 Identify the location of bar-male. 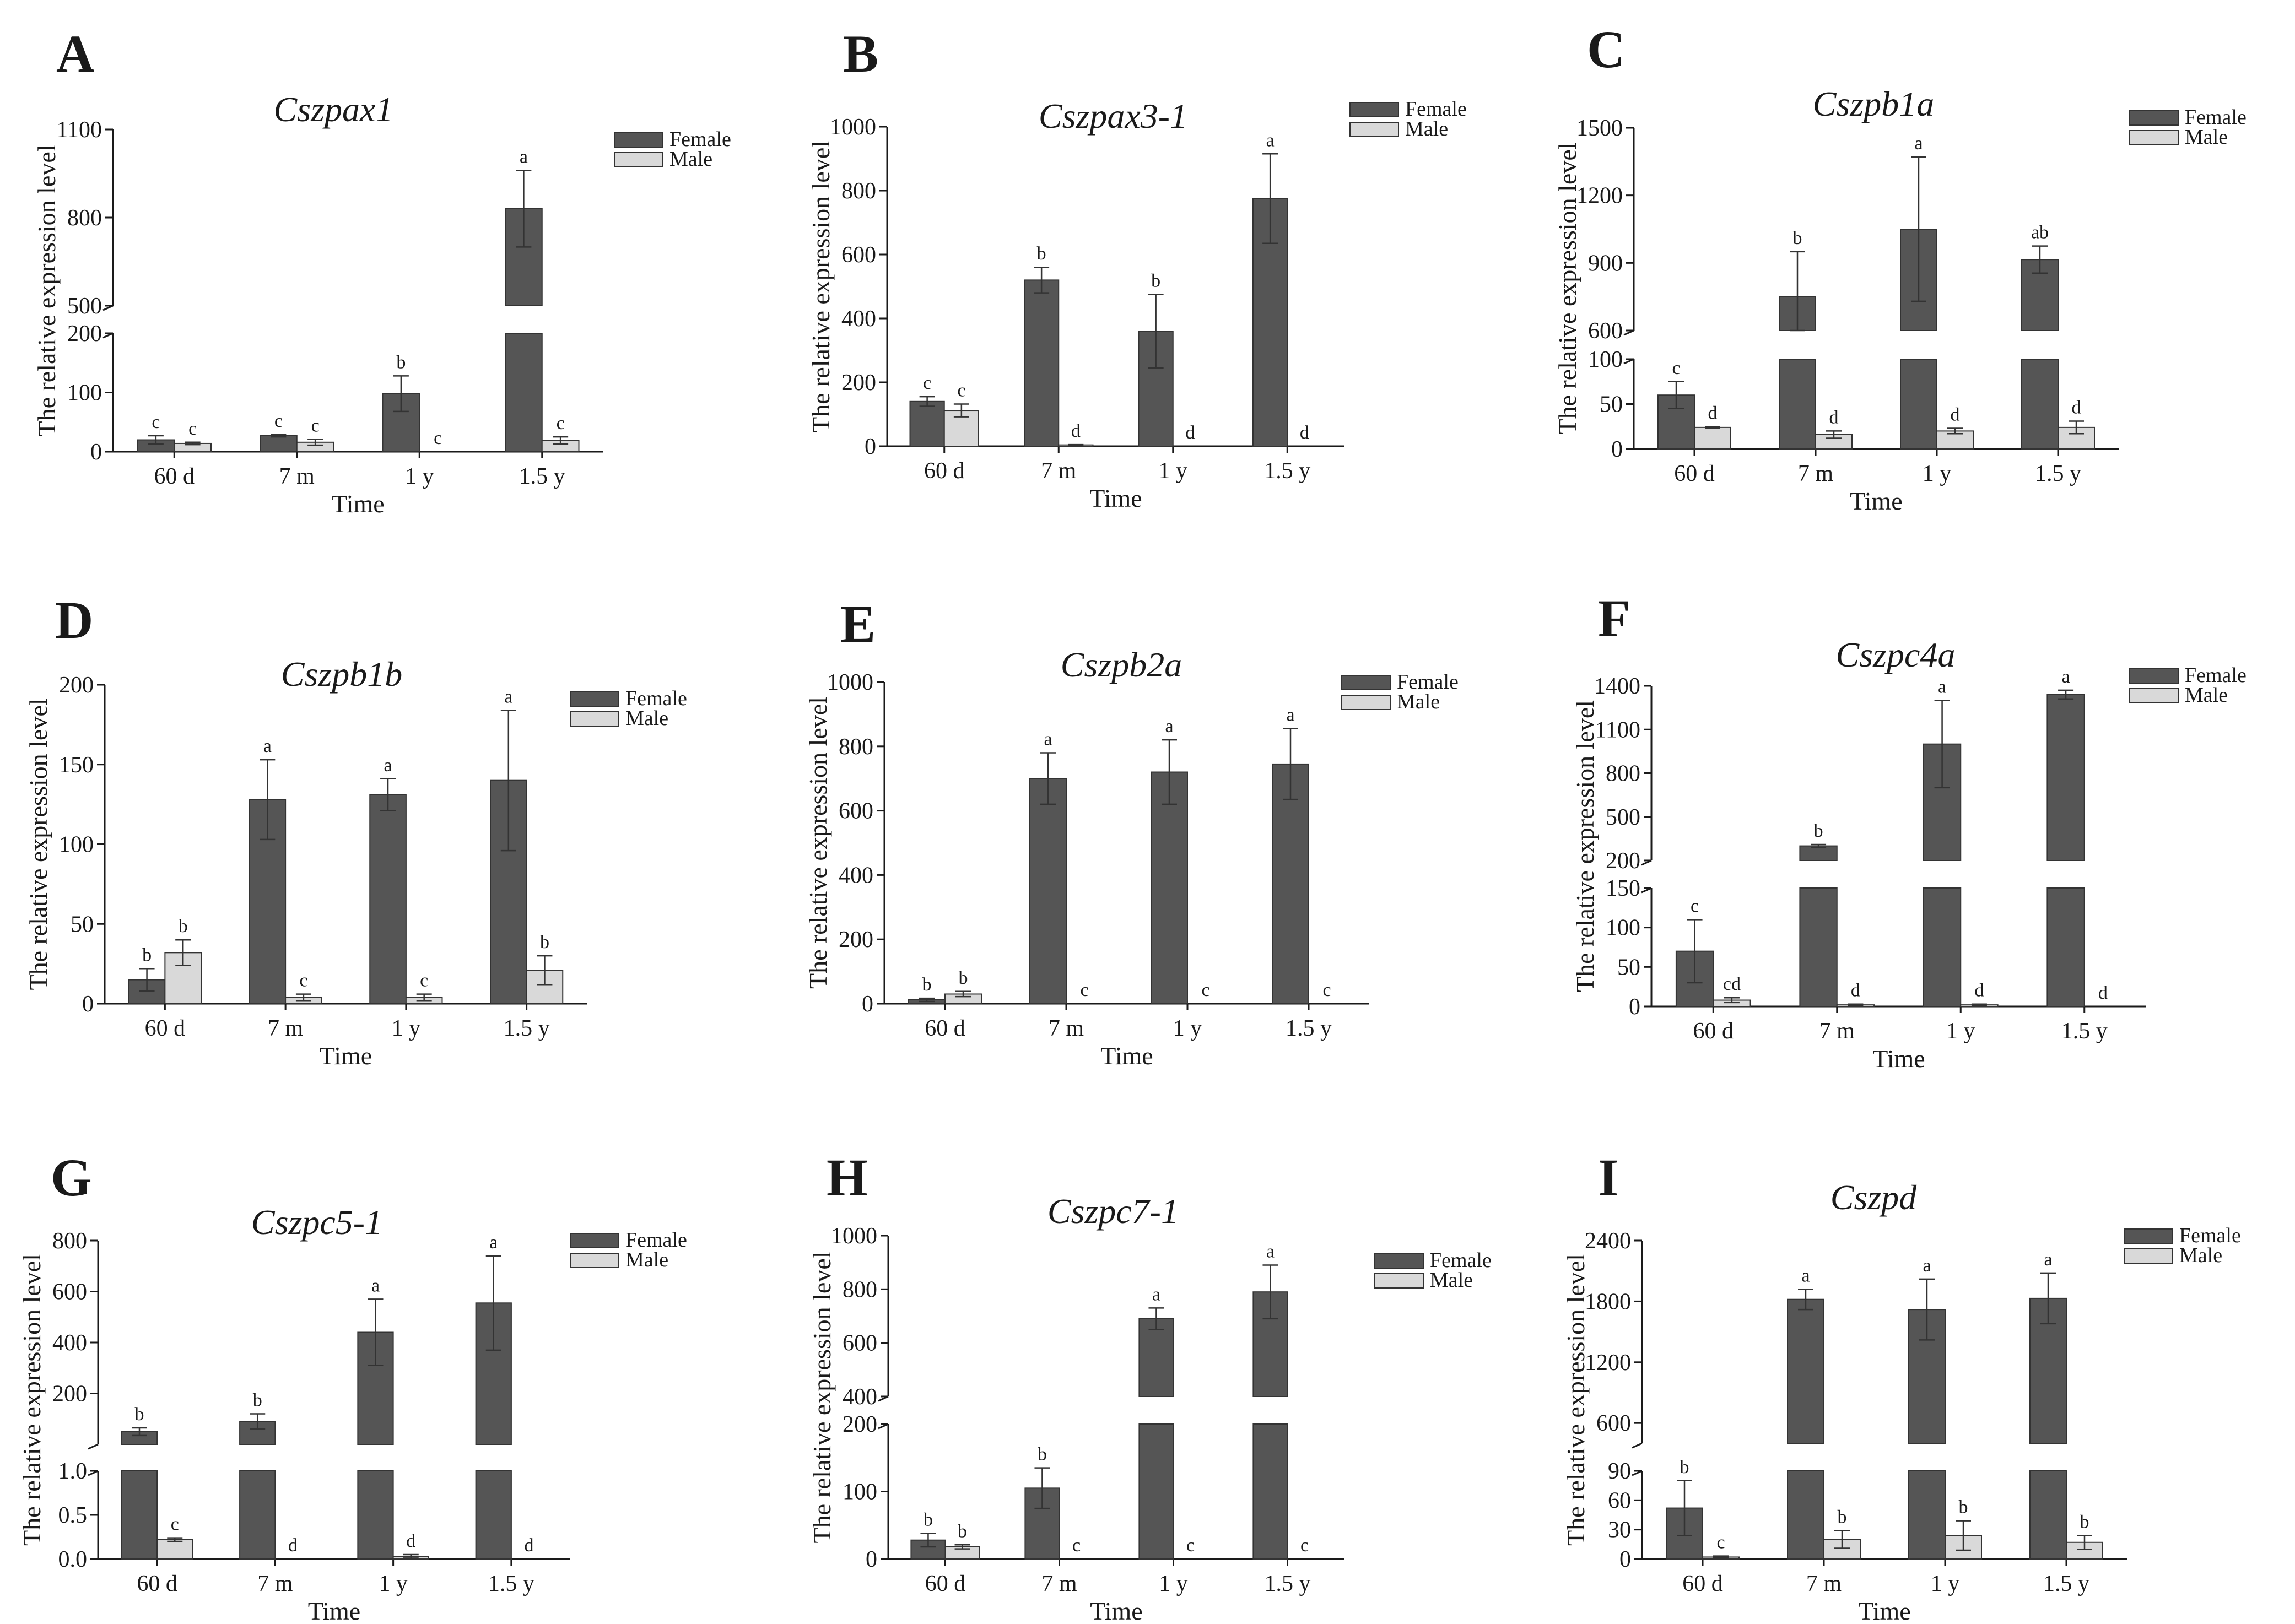
(174, 1550).